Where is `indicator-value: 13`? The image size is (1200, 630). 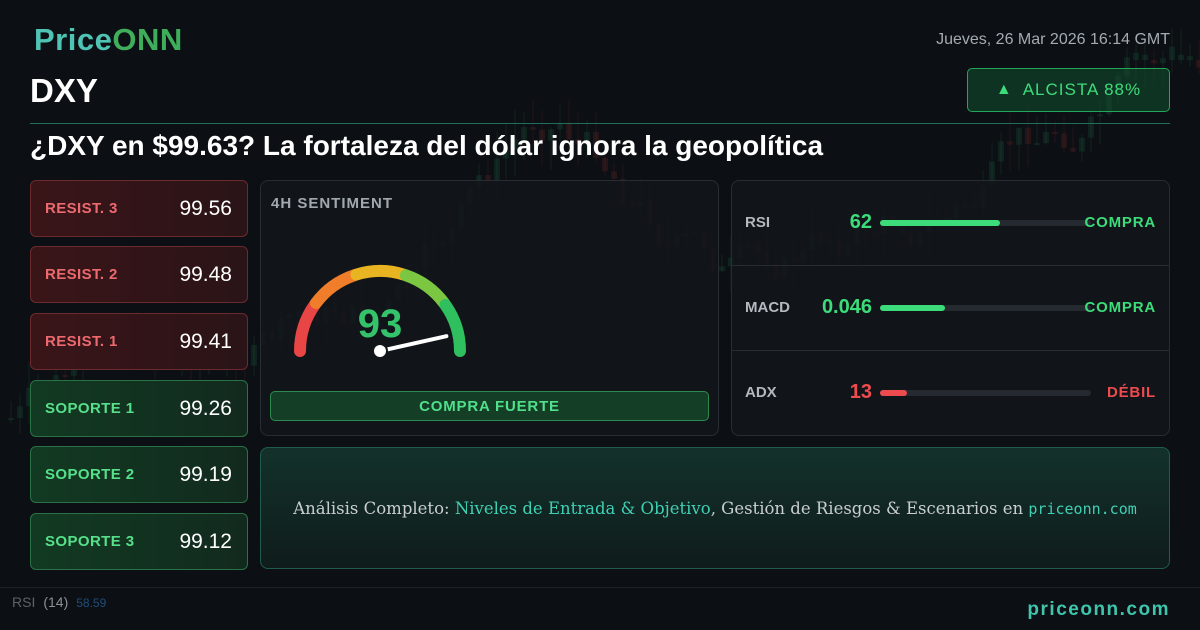 indicator-value: 13 is located at coordinates (860, 392).